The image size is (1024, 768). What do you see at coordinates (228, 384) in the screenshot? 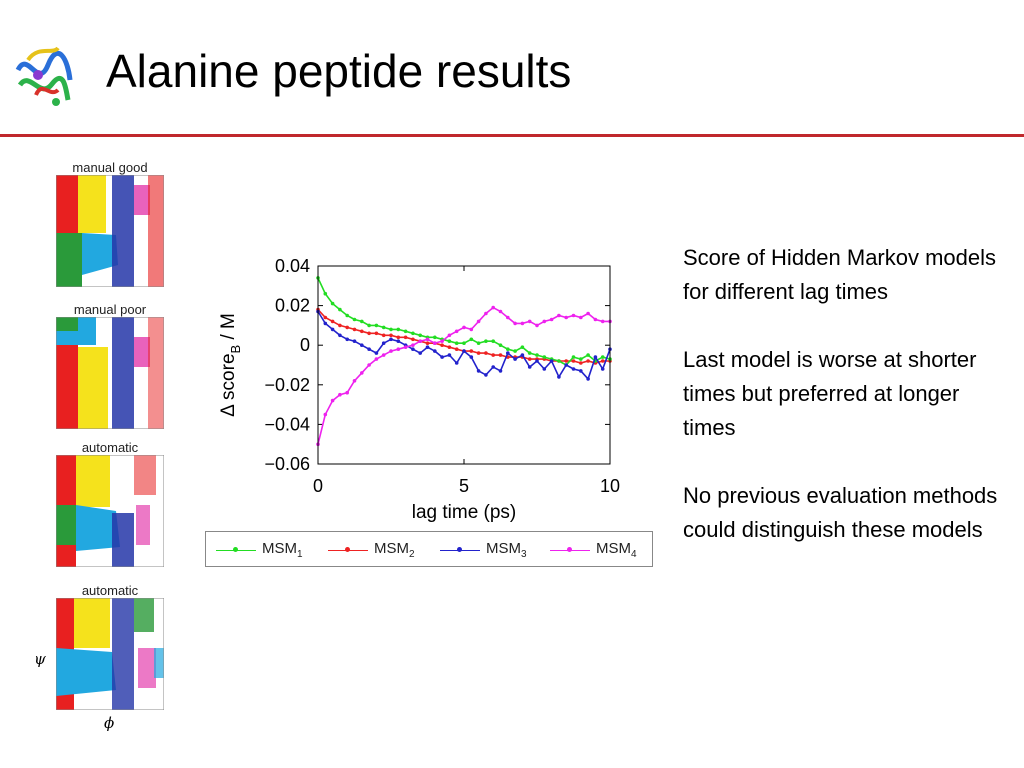
I see `y-axis-label-main: Δ score` at bounding box center [228, 384].